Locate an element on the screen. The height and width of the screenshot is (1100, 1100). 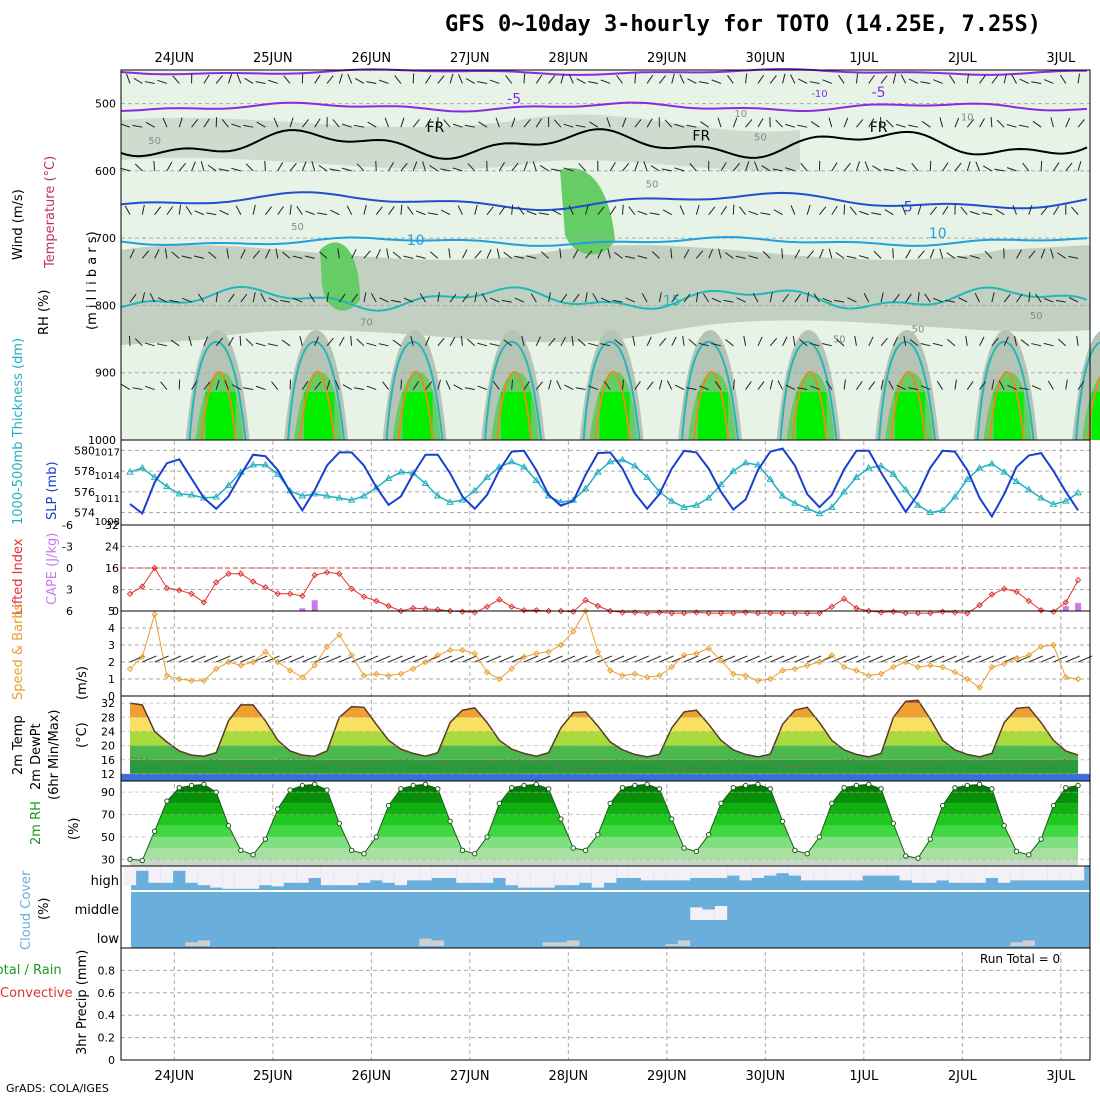
rh-shade-green-mid is located at coordinates (340, 276).